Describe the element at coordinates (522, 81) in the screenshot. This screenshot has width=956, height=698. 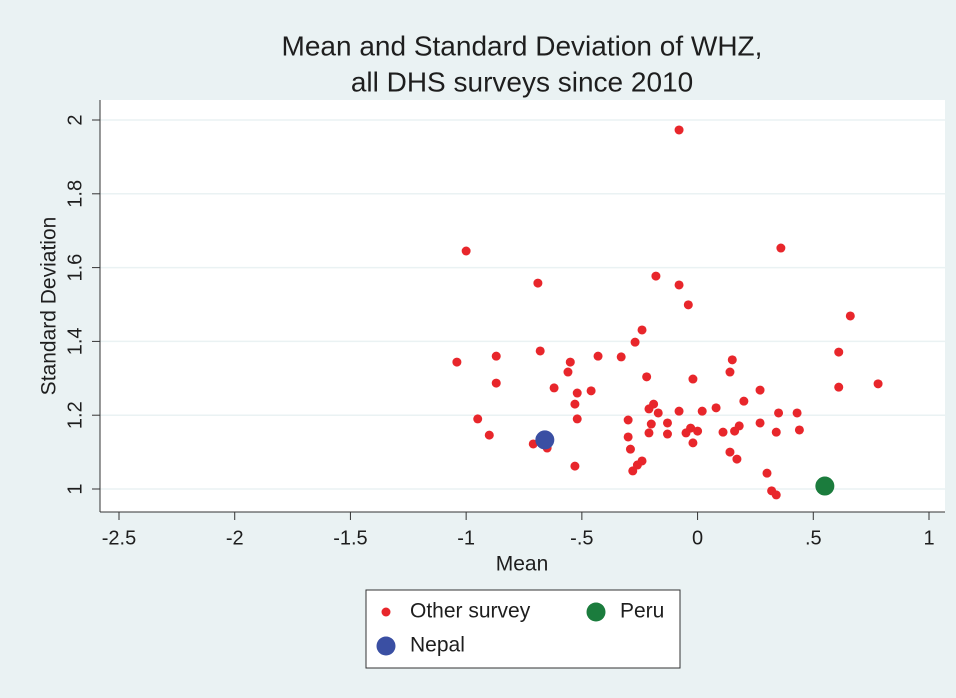
I see `chart-title: all DHS surveys since 2010` at that location.